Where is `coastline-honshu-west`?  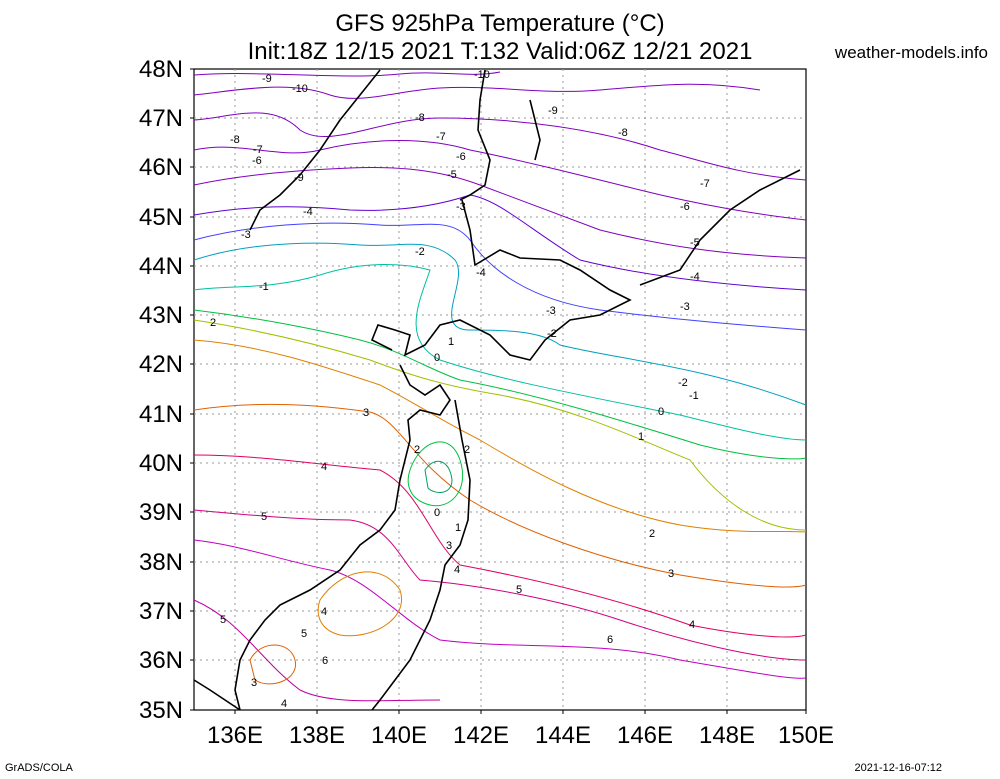
coastline-honshu-west is located at coordinates (342, 537).